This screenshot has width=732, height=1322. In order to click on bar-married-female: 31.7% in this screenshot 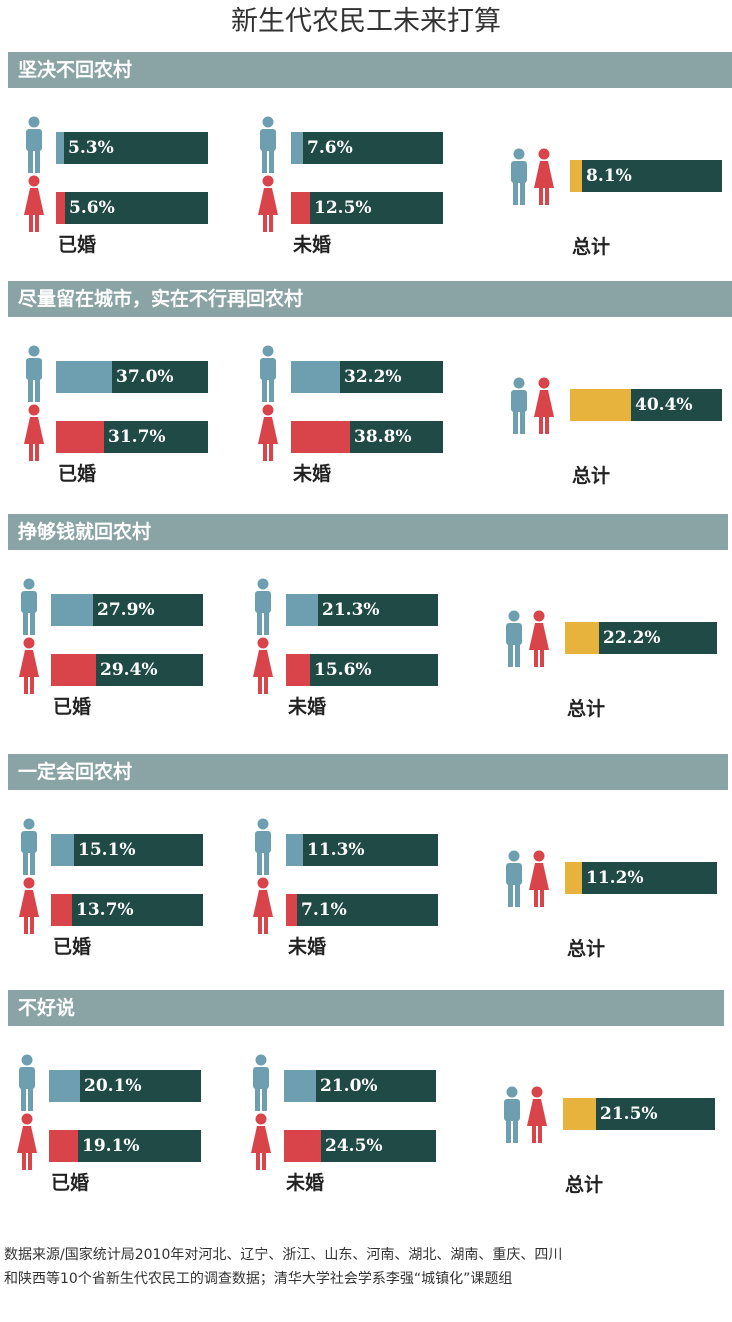, I will do `click(132, 437)`.